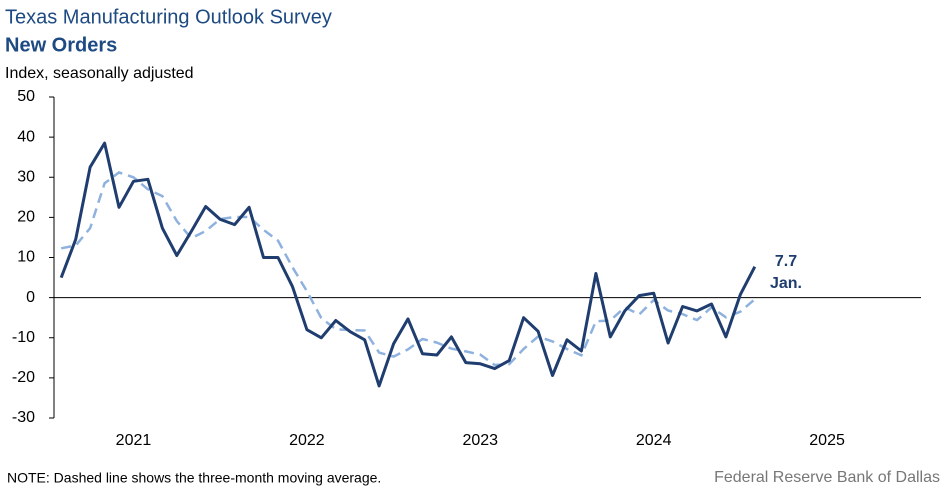 The height and width of the screenshot is (493, 949). I want to click on y-tick-label: 40, so click(26, 136).